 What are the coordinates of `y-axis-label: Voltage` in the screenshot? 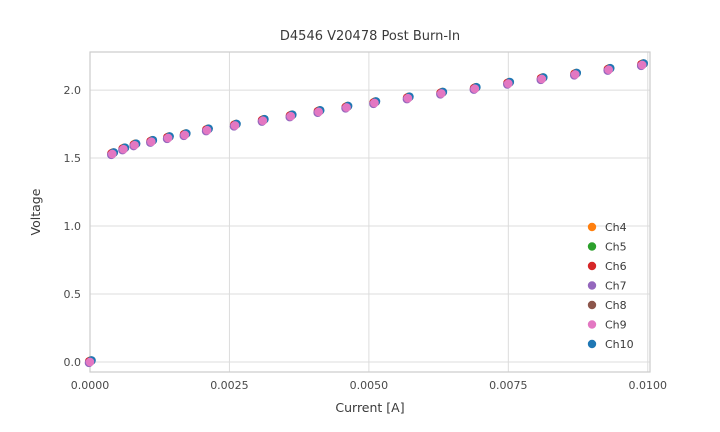 It's located at (35, 211).